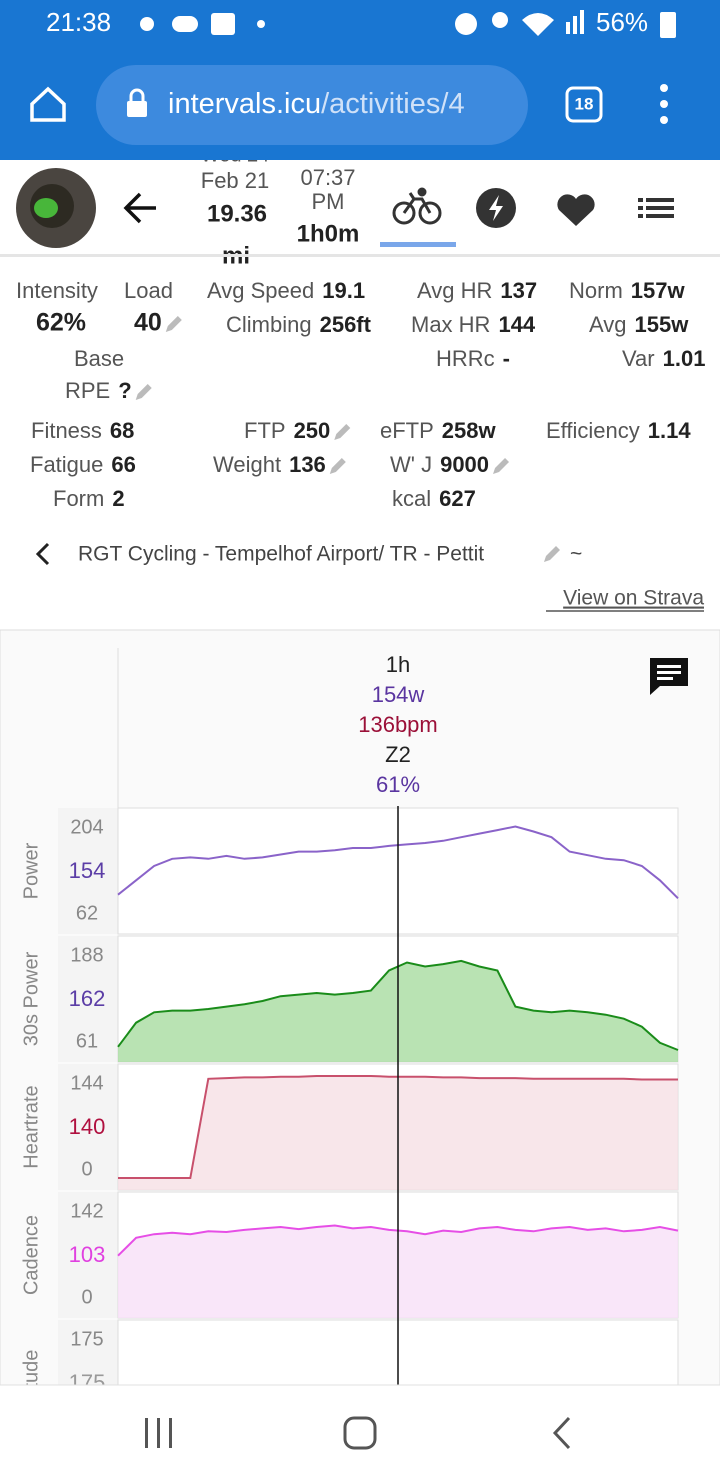 The width and height of the screenshot is (720, 1480). I want to click on heart-tab, so click(576, 210).